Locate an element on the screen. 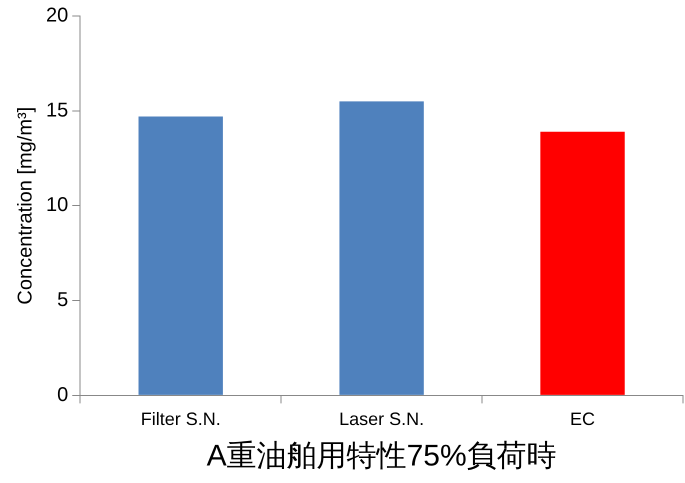  x-tick-label: Laser S.N. is located at coordinates (381, 419).